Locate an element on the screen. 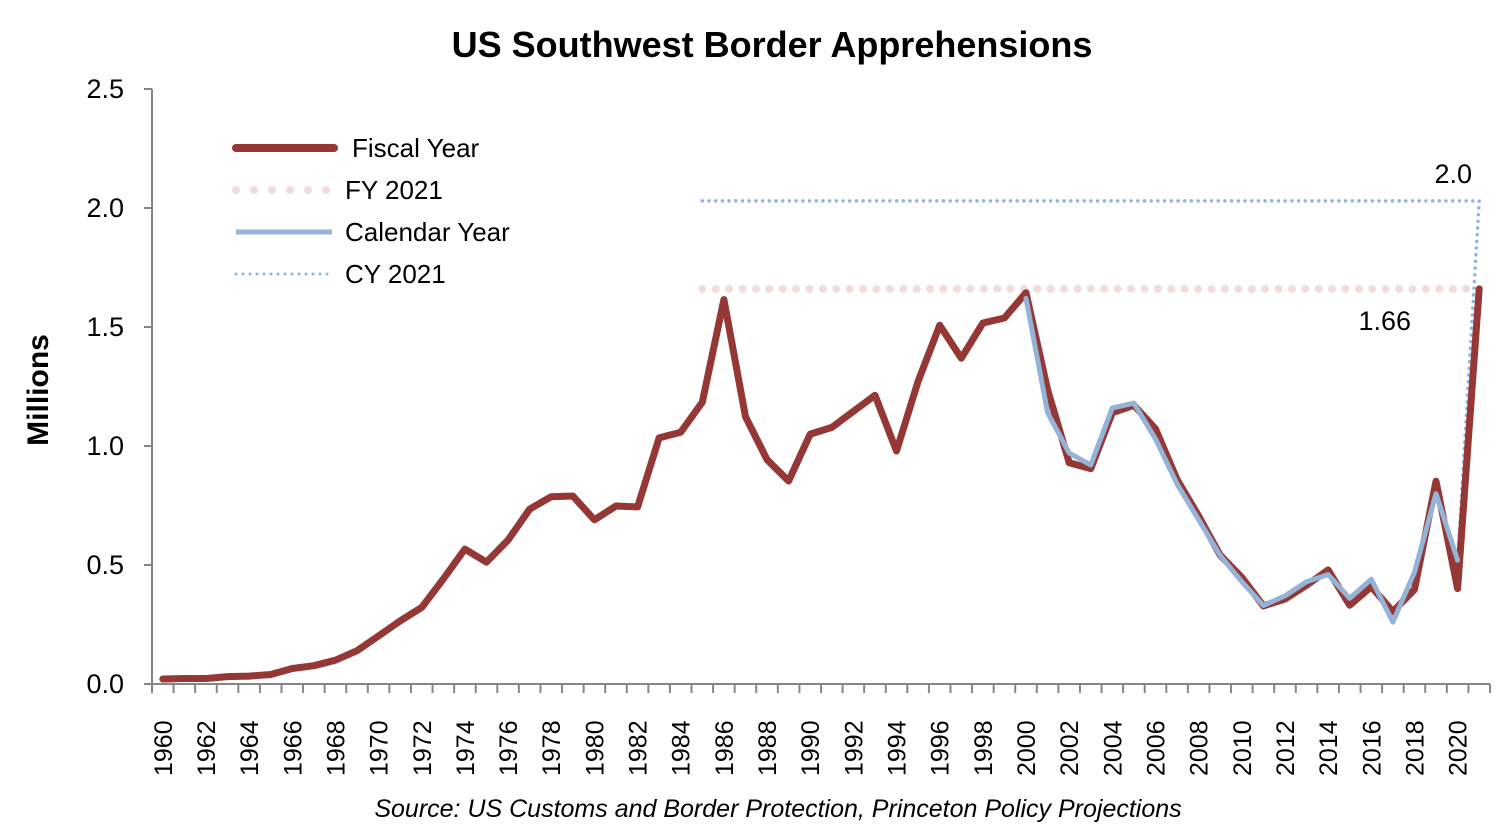 The image size is (1500, 839). x-tick-label: 2006 is located at coordinates (1157, 748).